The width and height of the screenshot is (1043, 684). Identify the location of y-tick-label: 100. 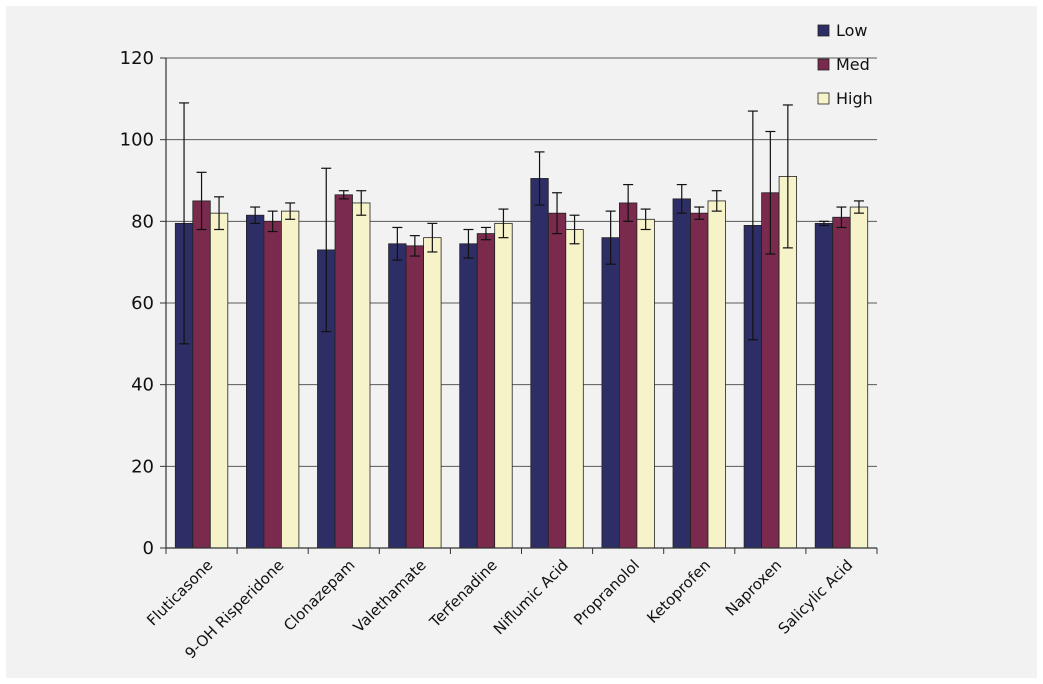
(137, 140).